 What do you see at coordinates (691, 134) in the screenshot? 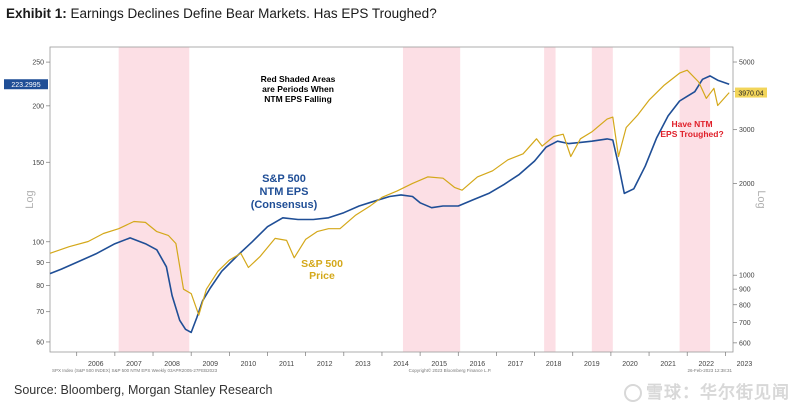
I see `annotation-trough_question-line-1: EPS Troughed?` at bounding box center [691, 134].